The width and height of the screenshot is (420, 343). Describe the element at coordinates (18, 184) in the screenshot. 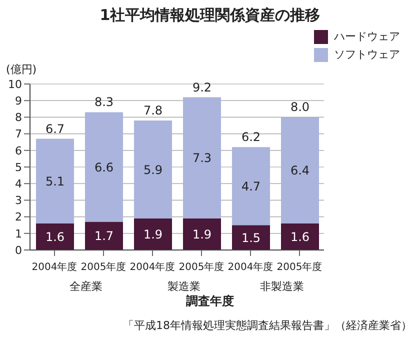

I see `y-tick-label: 4` at that location.